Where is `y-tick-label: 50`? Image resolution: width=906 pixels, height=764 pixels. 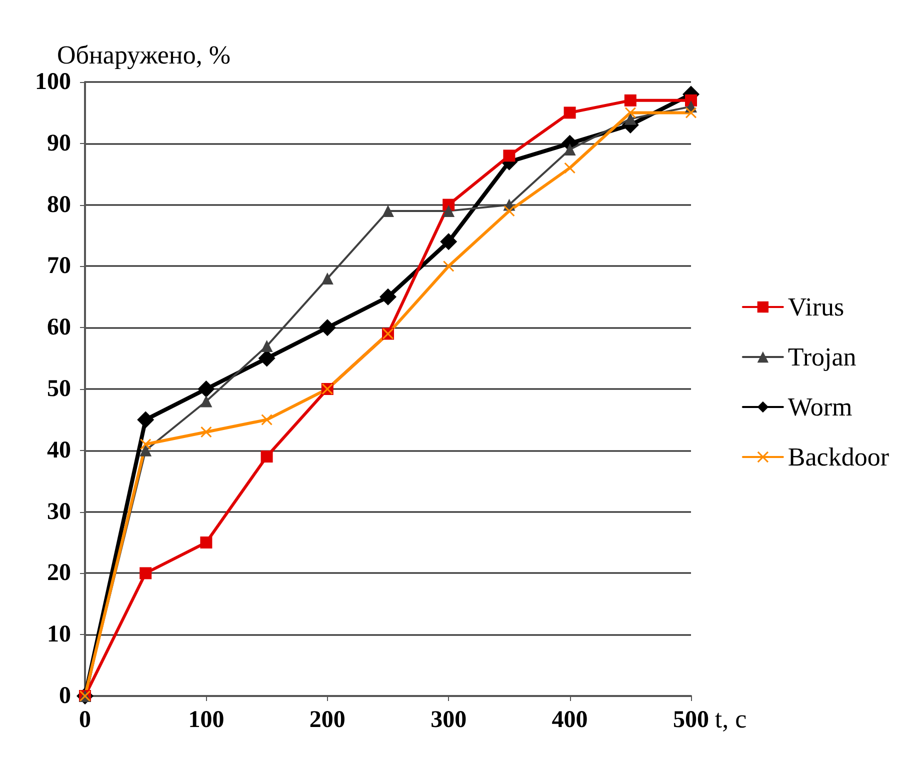 y-tick-label: 50 is located at coordinates (59, 389).